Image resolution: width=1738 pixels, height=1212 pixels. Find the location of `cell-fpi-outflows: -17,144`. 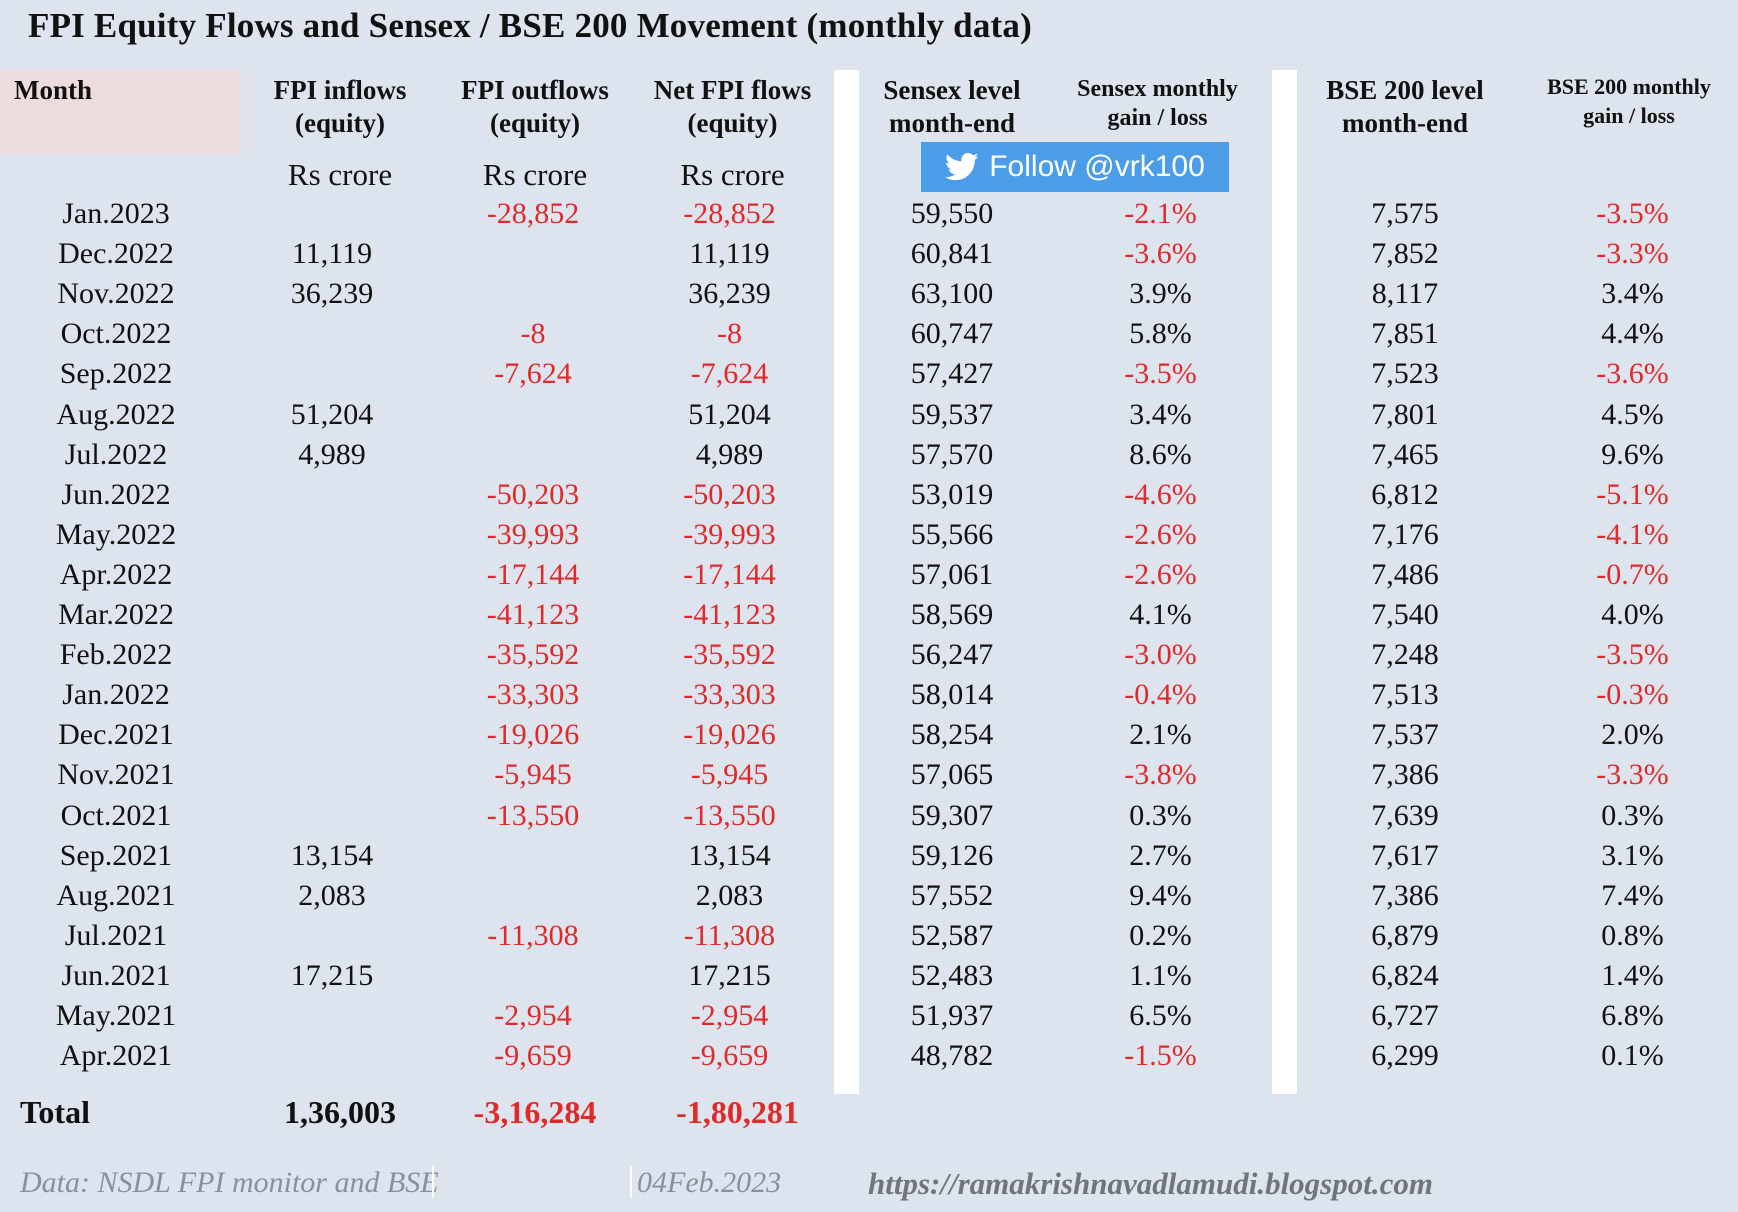

cell-fpi-outflows: -17,144 is located at coordinates (533, 574).